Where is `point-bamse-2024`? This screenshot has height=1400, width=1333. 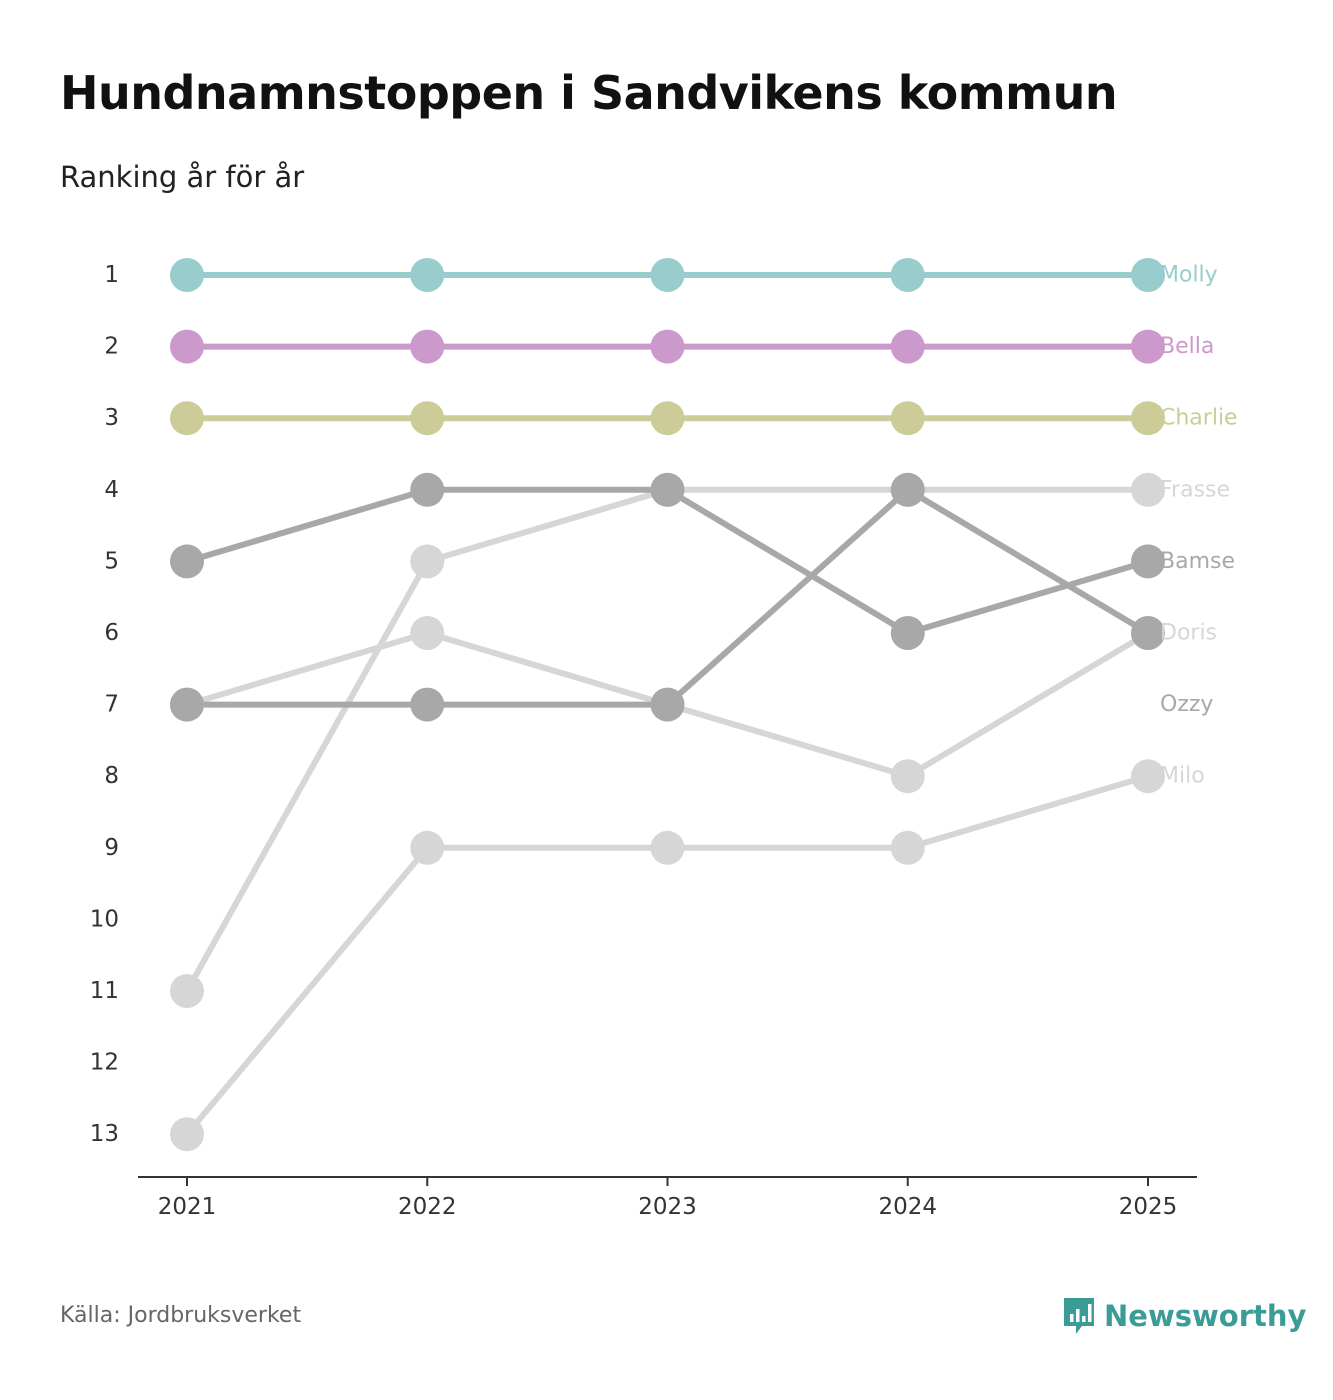
point-bamse-2024 is located at coordinates (907, 633).